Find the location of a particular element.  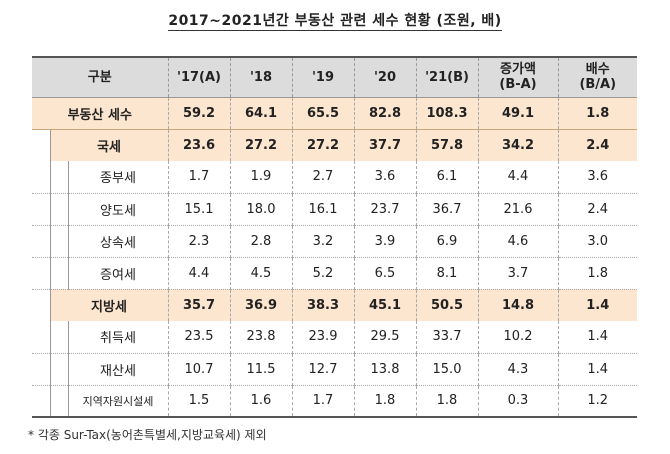

header-2018: '18 is located at coordinates (260, 77).